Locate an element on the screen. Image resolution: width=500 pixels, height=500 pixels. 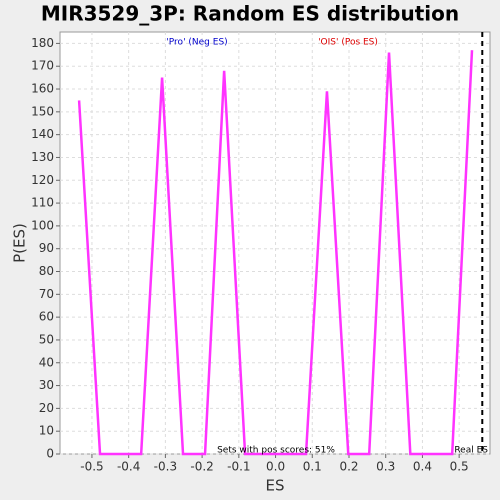
y-tick-label: 180 is located at coordinates (42, 43).